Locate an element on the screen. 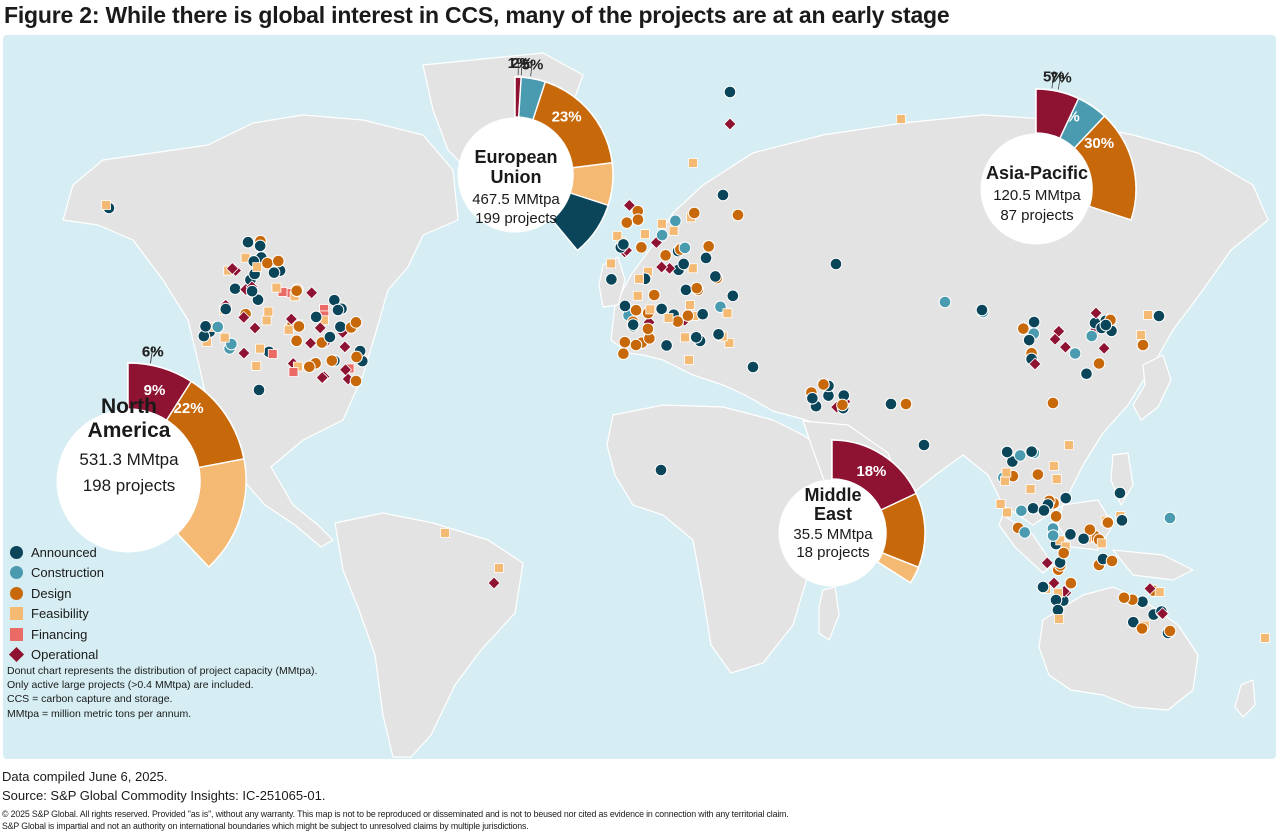 The height and width of the screenshot is (835, 1280). legend-label: Design is located at coordinates (51, 593).